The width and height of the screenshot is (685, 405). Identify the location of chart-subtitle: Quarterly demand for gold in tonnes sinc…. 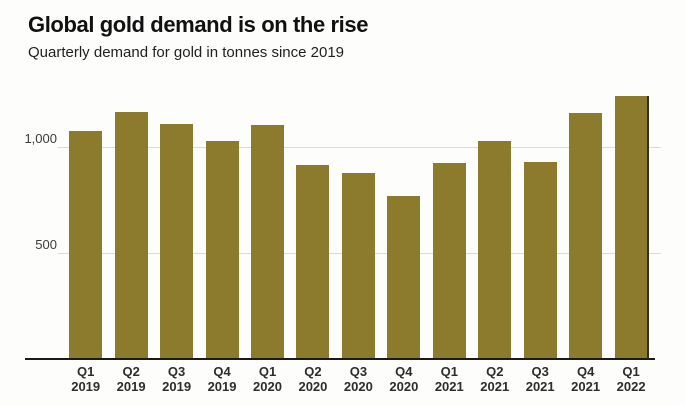
(186, 52).